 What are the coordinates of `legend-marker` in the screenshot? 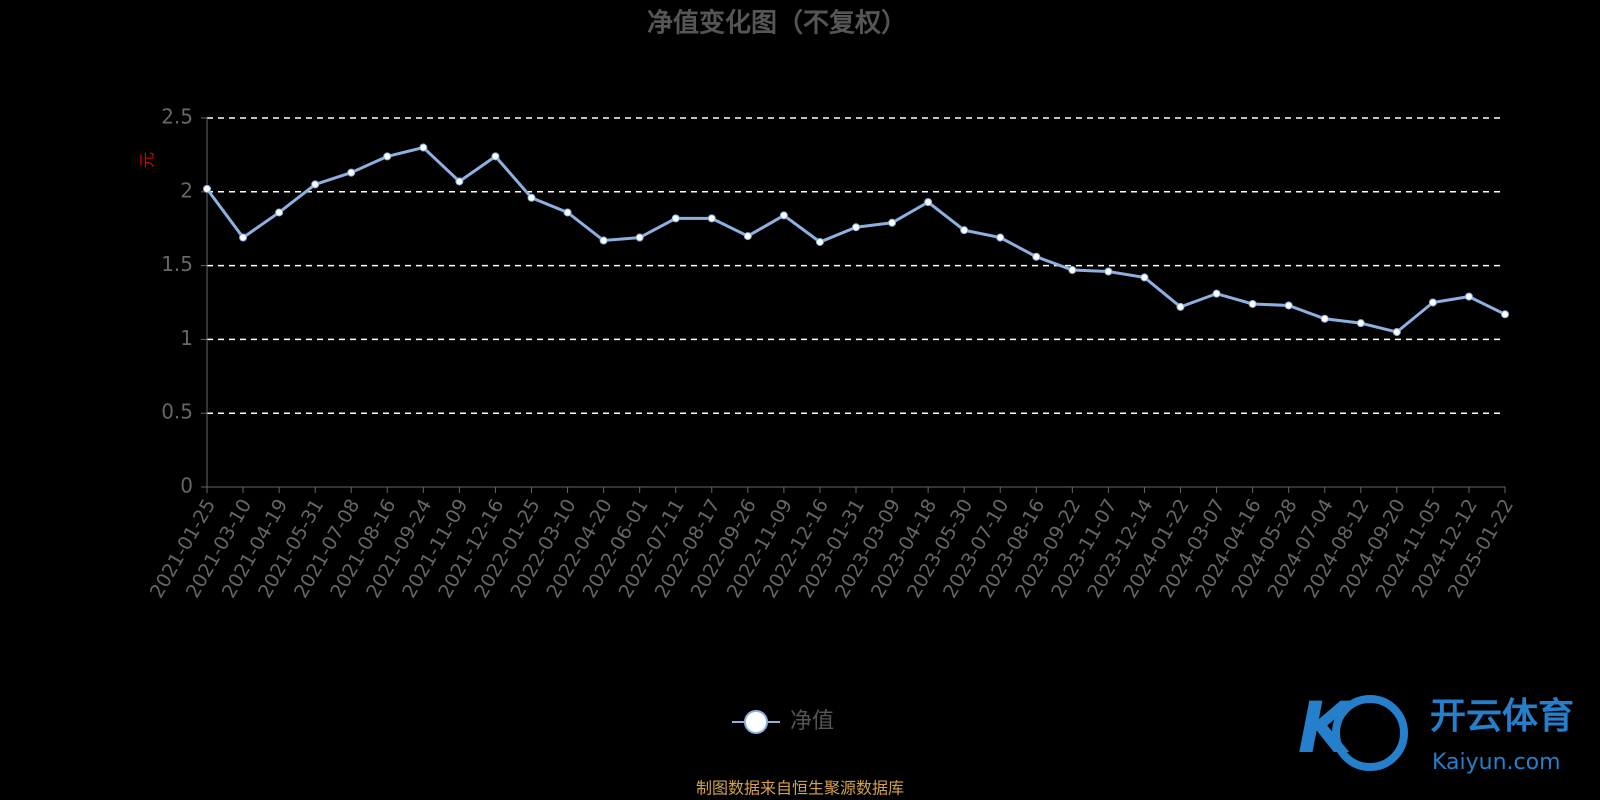 It's located at (756, 722).